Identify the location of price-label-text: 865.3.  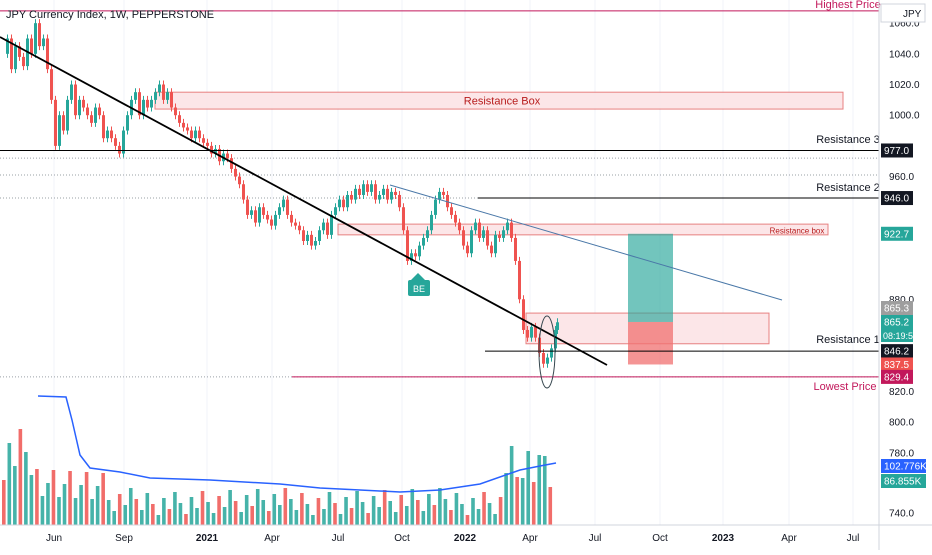
(896, 309).